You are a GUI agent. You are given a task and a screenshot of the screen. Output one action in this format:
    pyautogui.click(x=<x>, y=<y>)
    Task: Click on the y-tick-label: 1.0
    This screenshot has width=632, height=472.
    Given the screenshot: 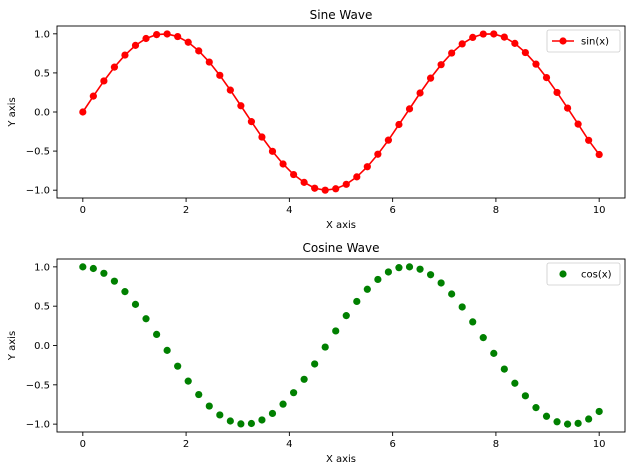 What is the action you would take?
    pyautogui.click(x=42, y=34)
    